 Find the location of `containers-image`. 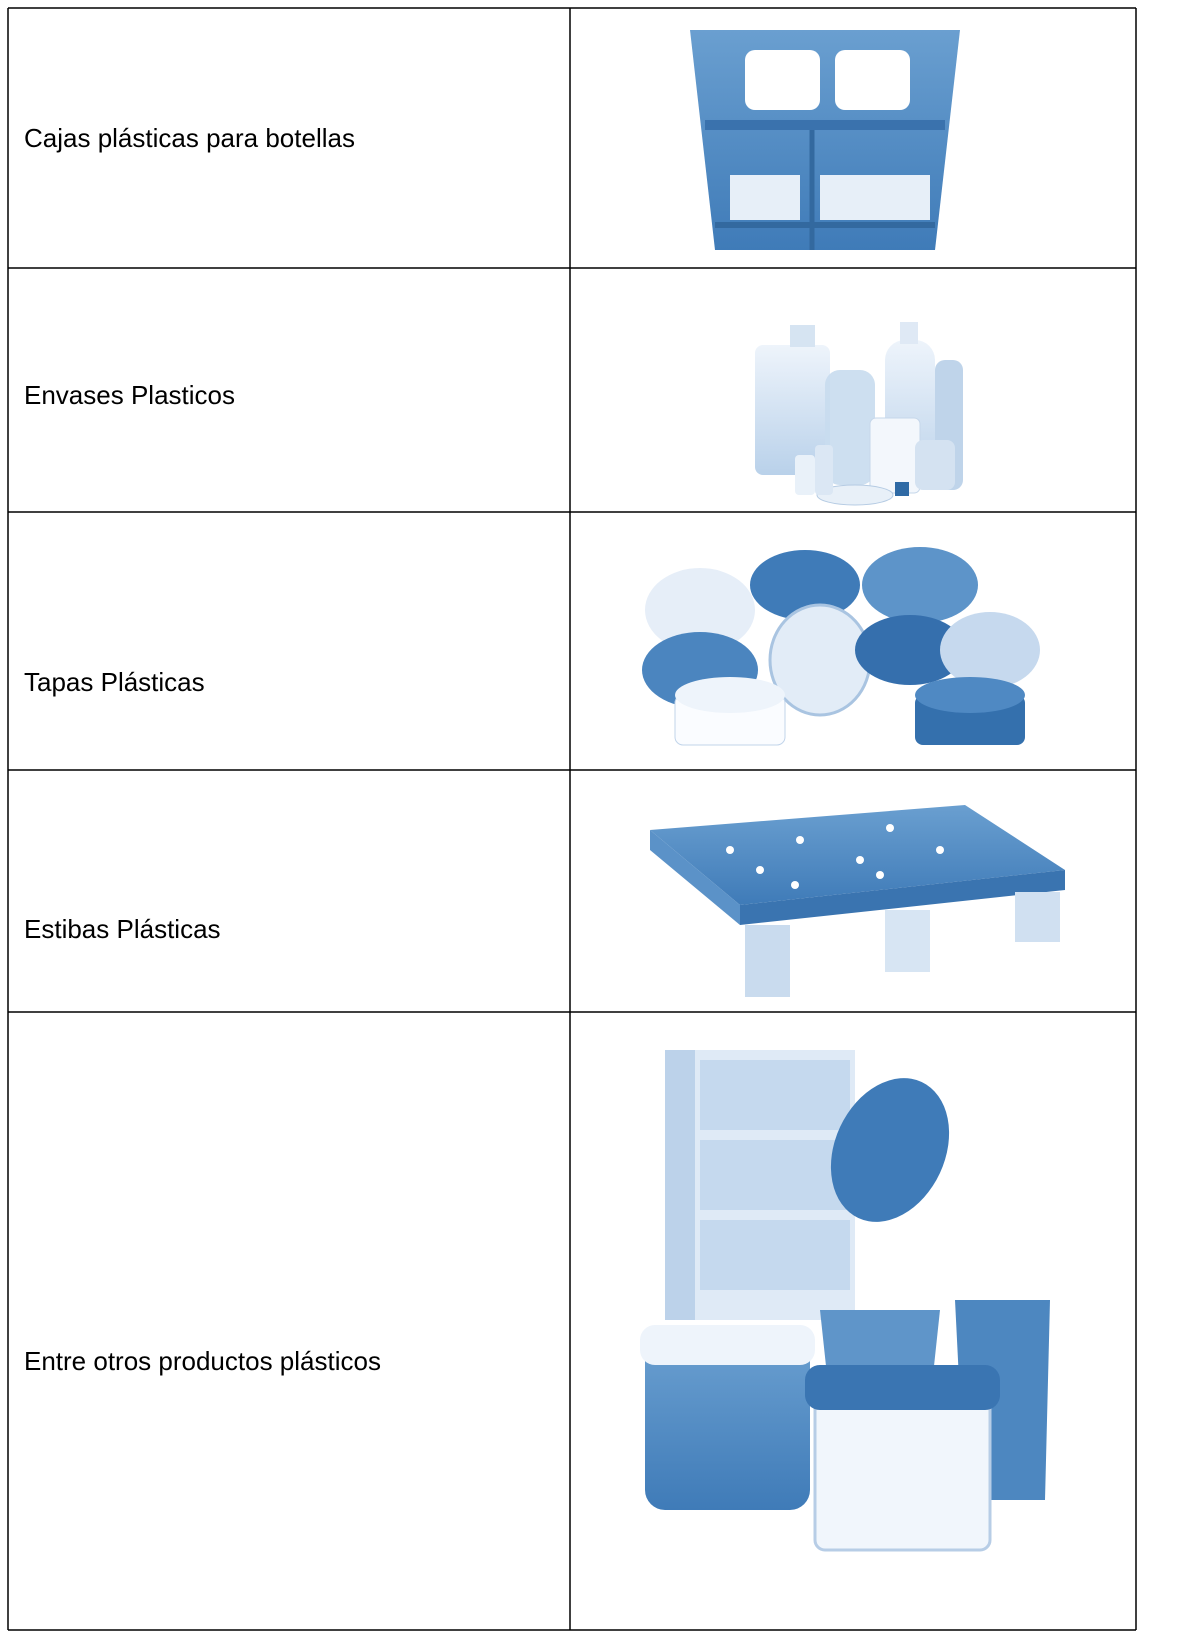

containers-image is located at coordinates (859, 414).